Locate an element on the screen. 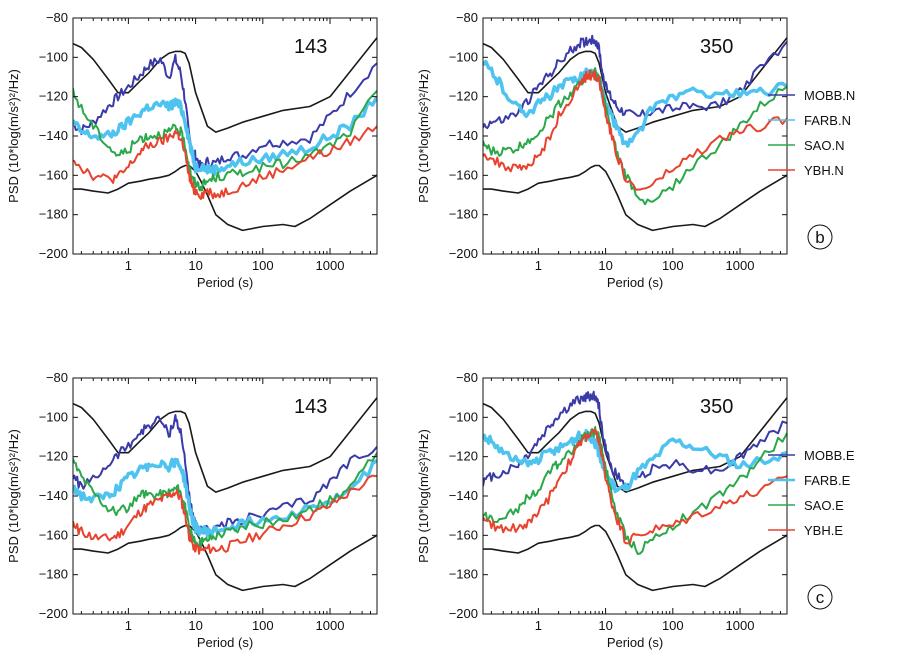 Image resolution: width=906 pixels, height=658 pixels. badge-letter: b is located at coordinates (819, 237).